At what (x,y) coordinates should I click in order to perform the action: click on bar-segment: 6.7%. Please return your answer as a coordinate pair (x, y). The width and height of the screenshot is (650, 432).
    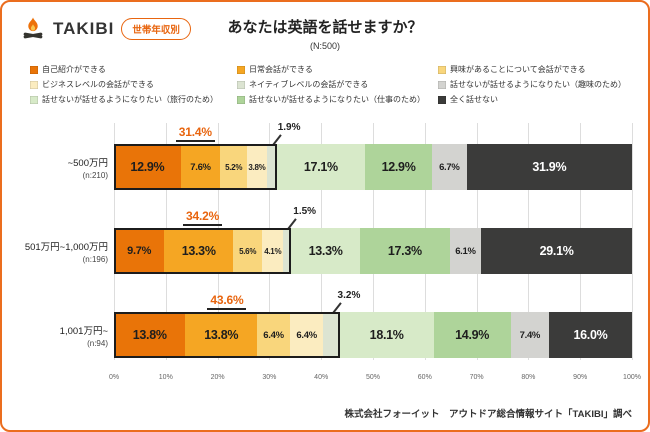
    Looking at the image, I should click on (449, 167).